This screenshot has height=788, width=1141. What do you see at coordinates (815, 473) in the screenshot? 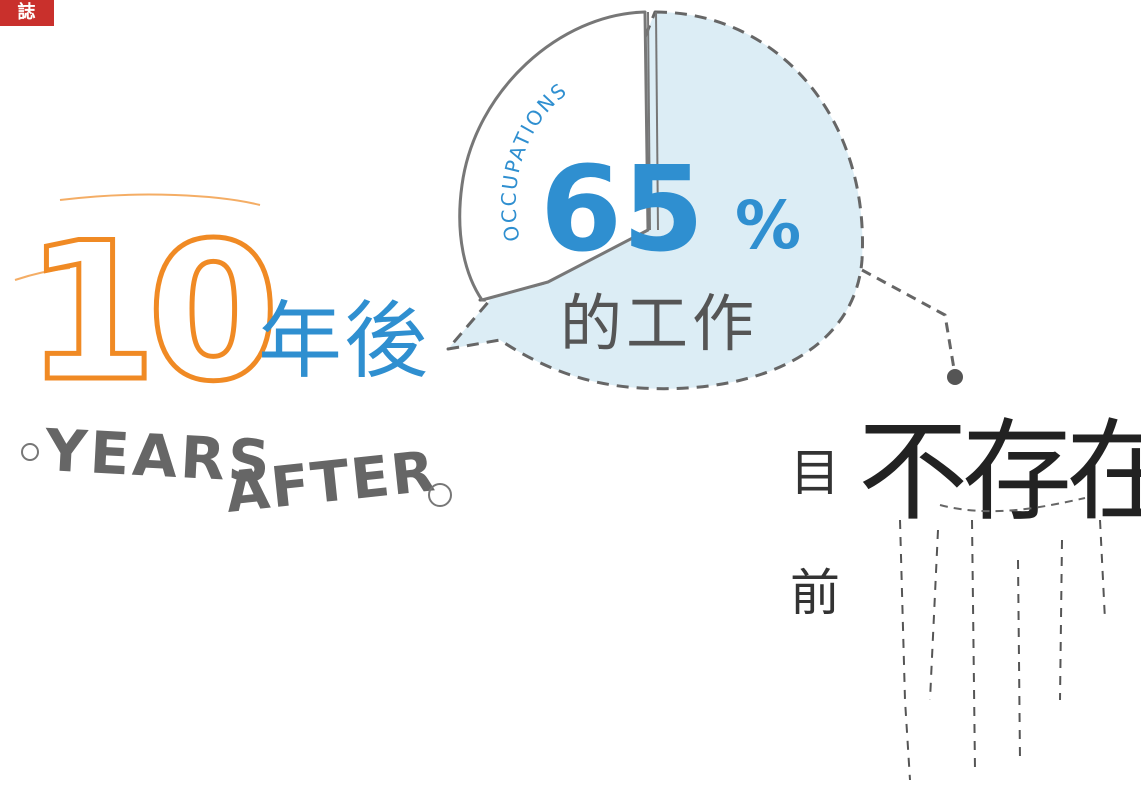
I see `result-prefix-1: 目` at bounding box center [815, 473].